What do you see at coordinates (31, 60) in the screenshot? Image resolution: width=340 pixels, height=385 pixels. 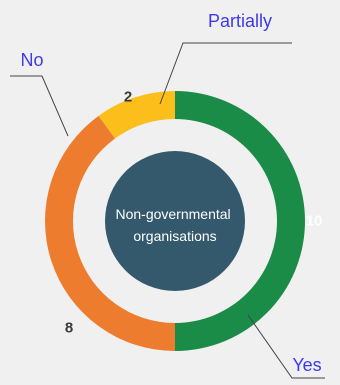 I see `category-label-no: No` at bounding box center [31, 60].